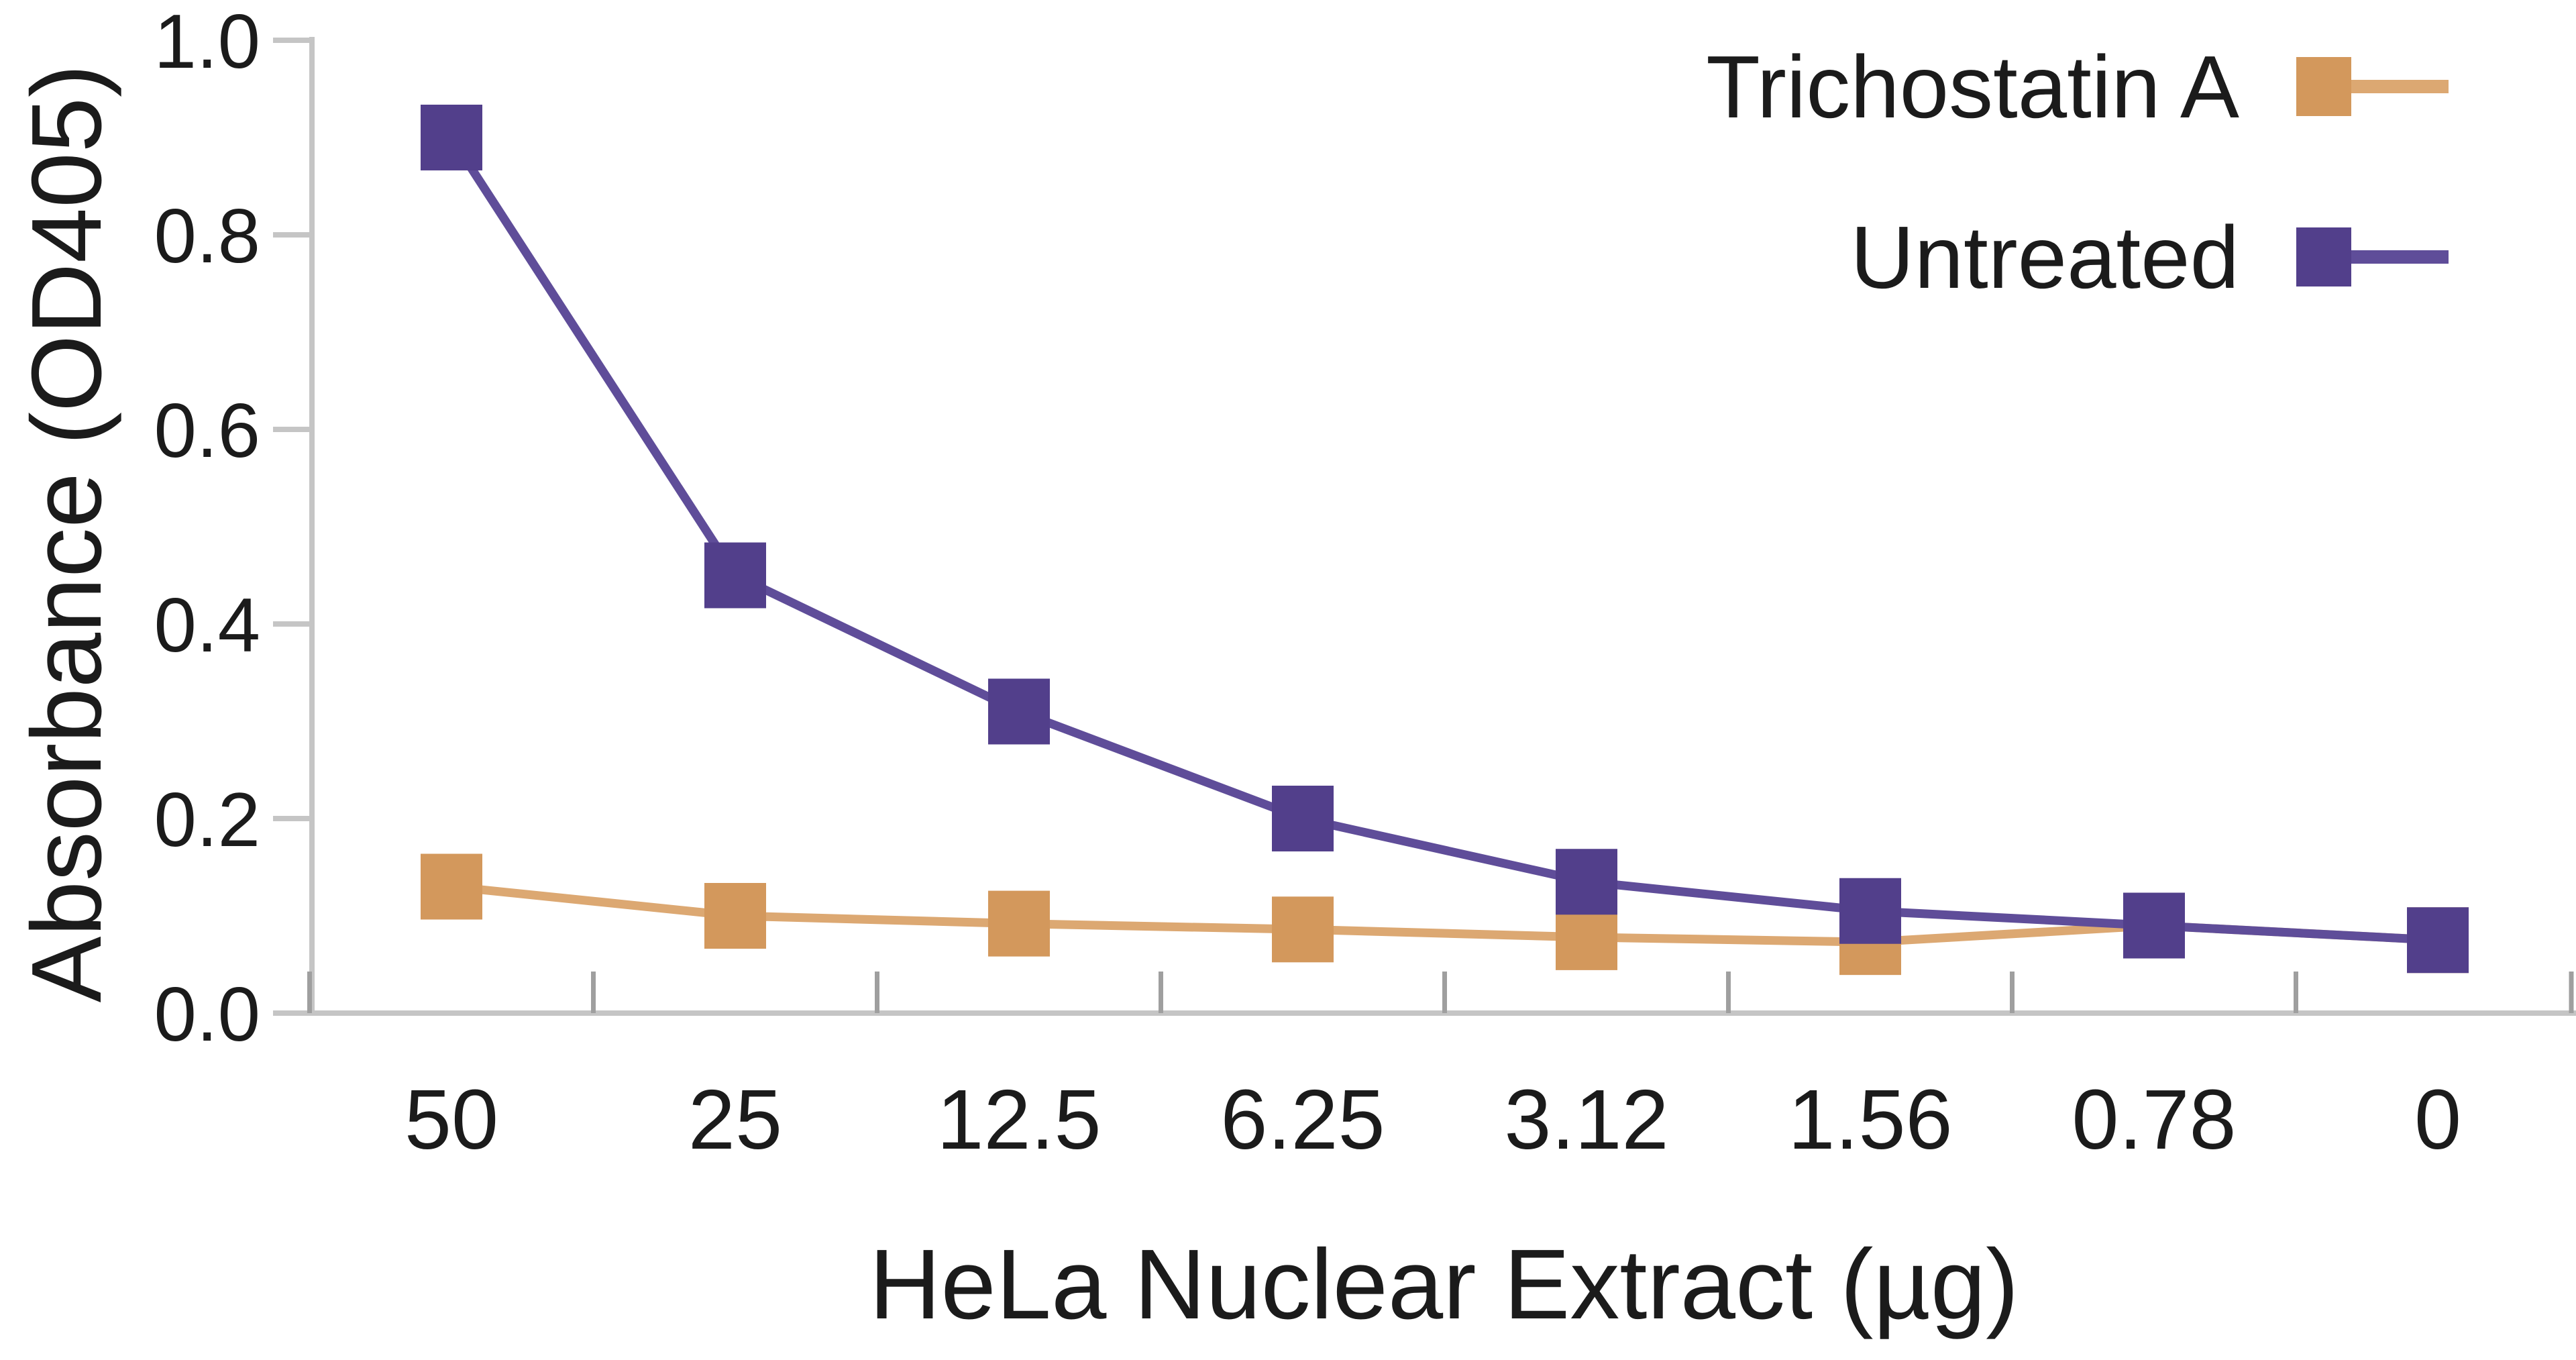 The height and width of the screenshot is (1360, 2576). What do you see at coordinates (1018, 1119) in the screenshot?
I see `x-tick-label: 12.5` at bounding box center [1018, 1119].